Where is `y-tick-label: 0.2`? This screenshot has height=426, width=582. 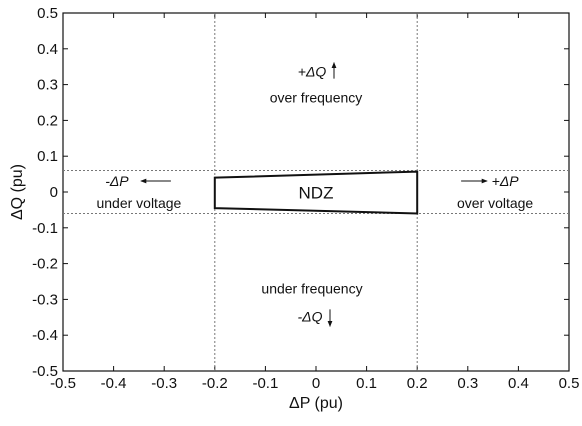 y-tick-label: 0.2 is located at coordinates (47, 120).